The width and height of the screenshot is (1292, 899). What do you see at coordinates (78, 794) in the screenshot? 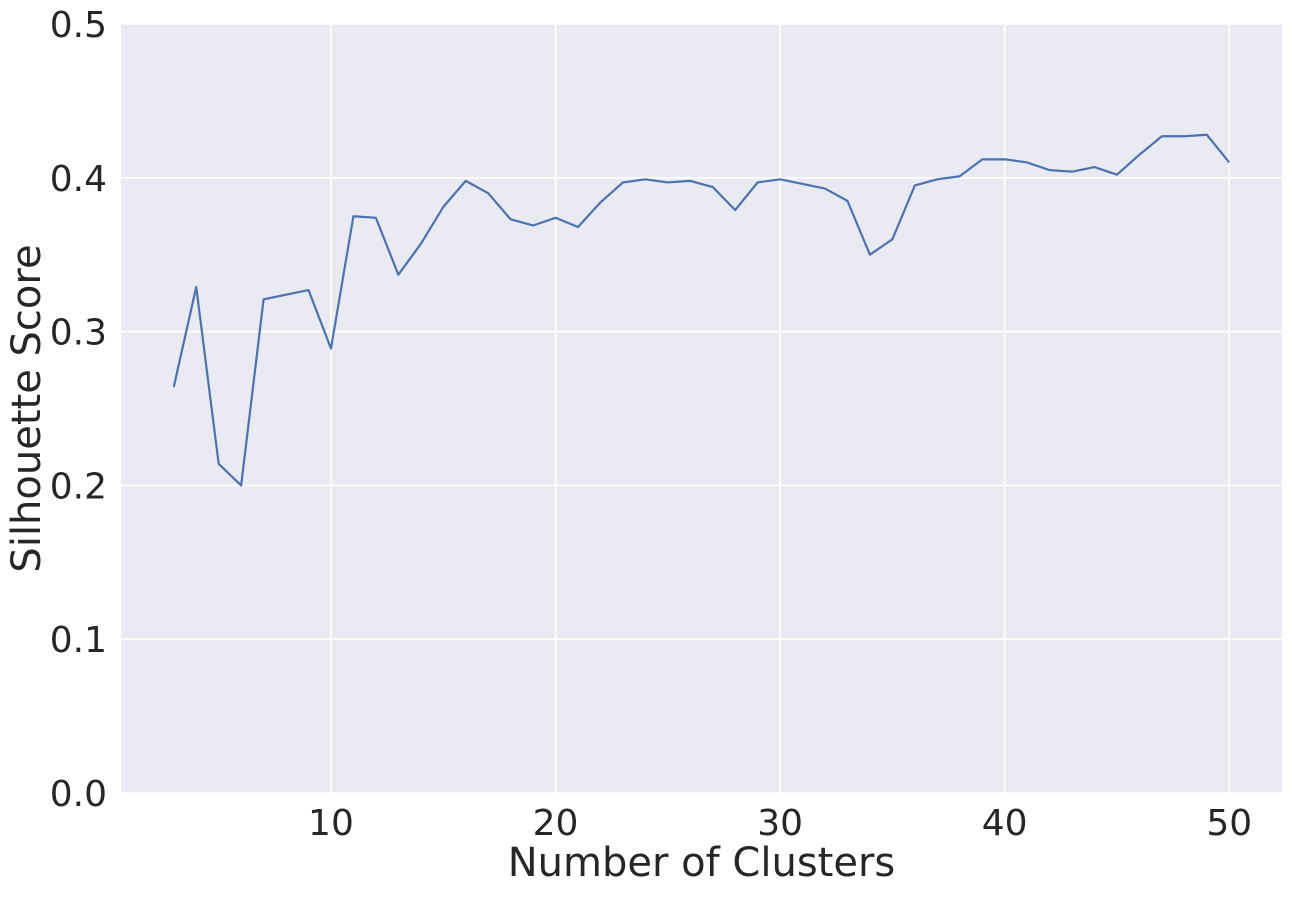
I see `y-tick-label: 0.0` at bounding box center [78, 794].